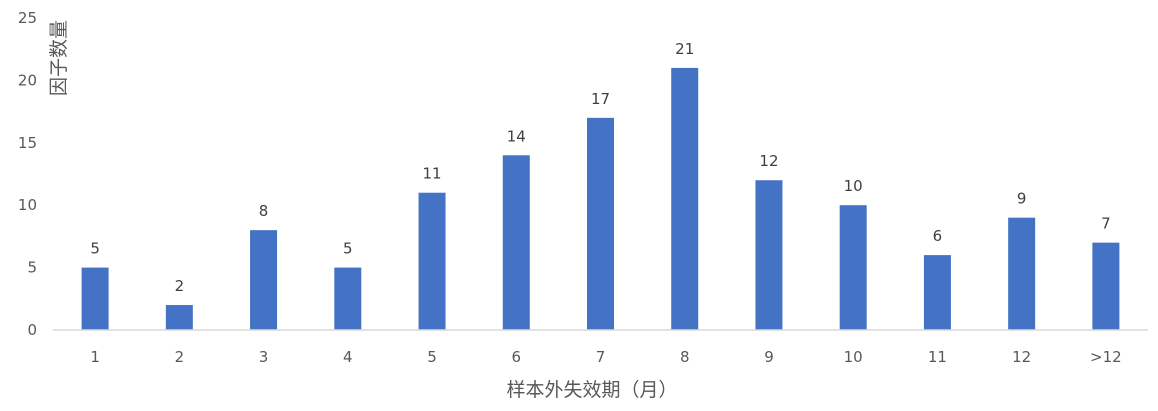  I want to click on x-axis-title: 样本外失效期（月）, so click(591, 390).